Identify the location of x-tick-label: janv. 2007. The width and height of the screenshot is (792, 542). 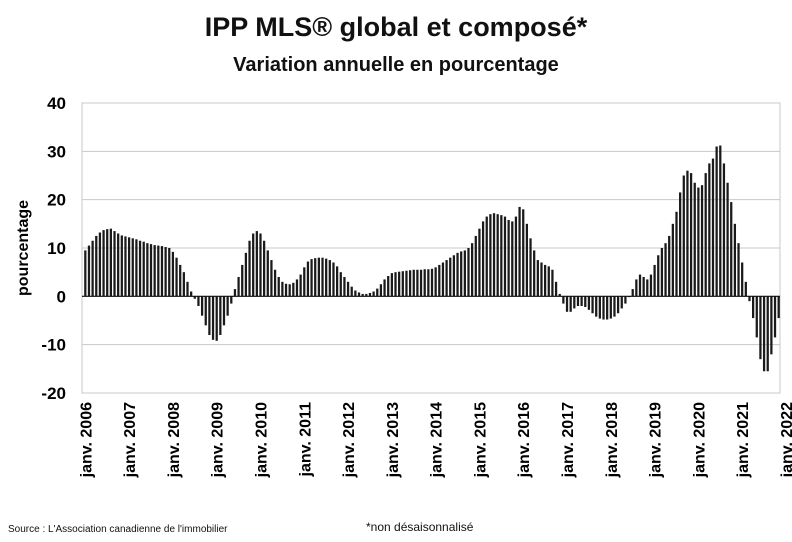
(130, 440).